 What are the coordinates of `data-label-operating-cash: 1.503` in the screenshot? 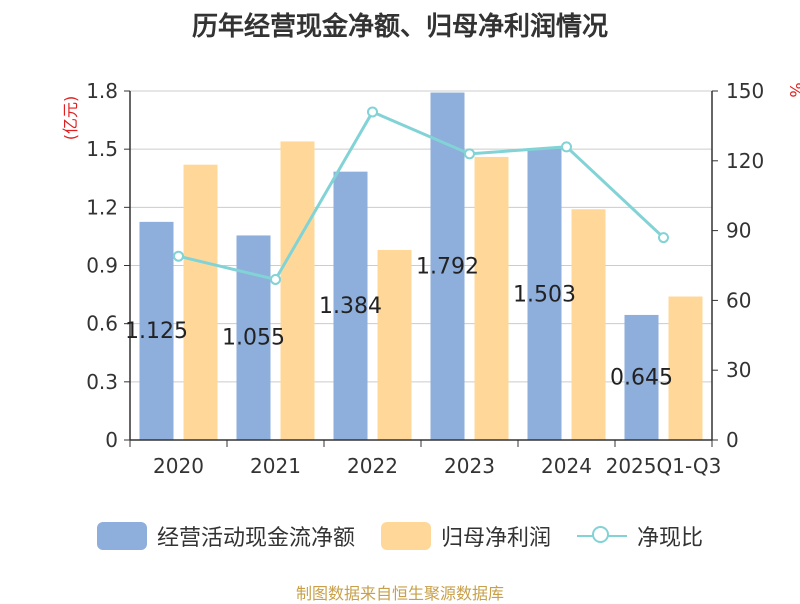 It's located at (544, 294).